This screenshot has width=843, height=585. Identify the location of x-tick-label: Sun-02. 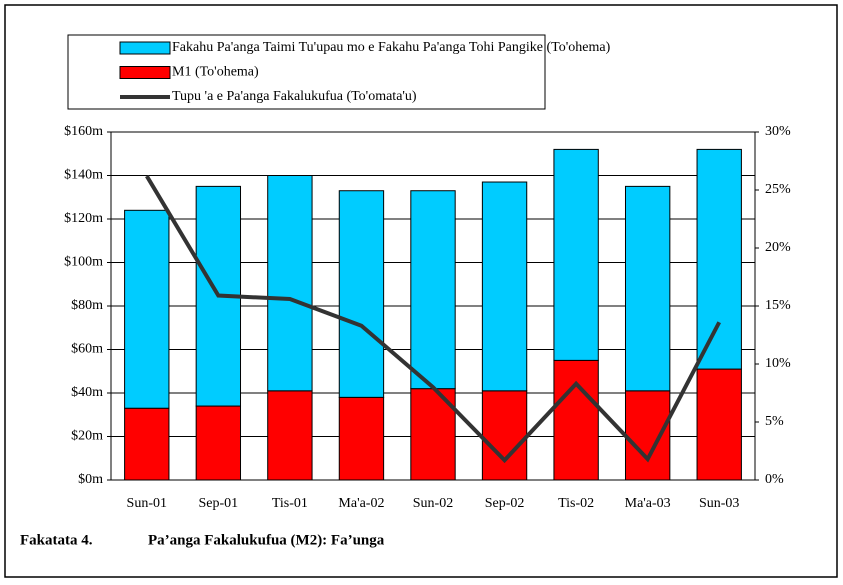
(433, 503).